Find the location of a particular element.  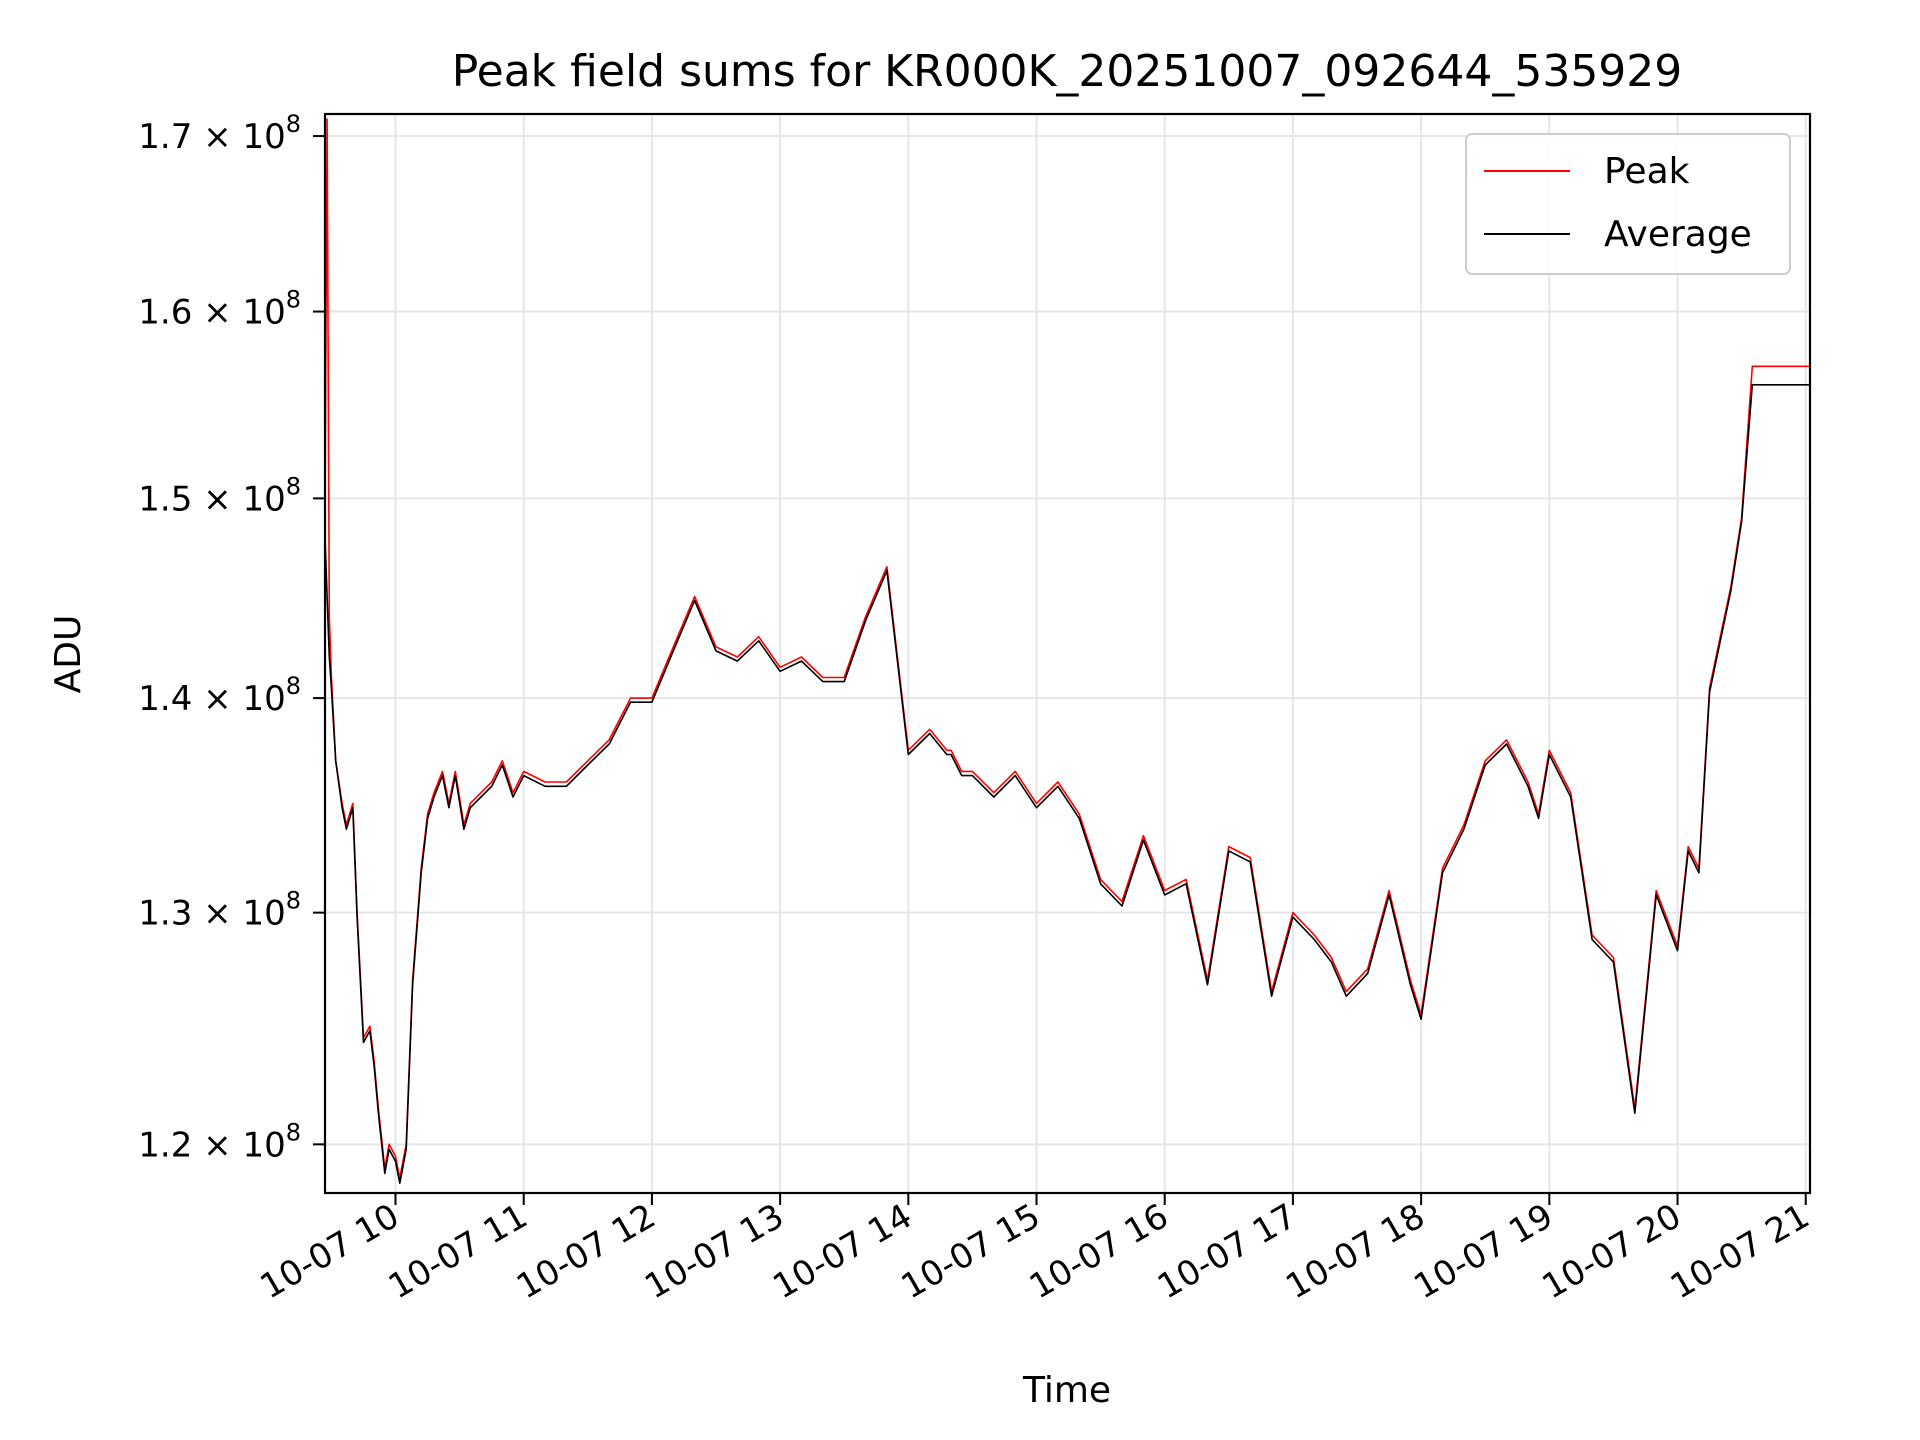

legend: Peak Average is located at coordinates (1628, 204).